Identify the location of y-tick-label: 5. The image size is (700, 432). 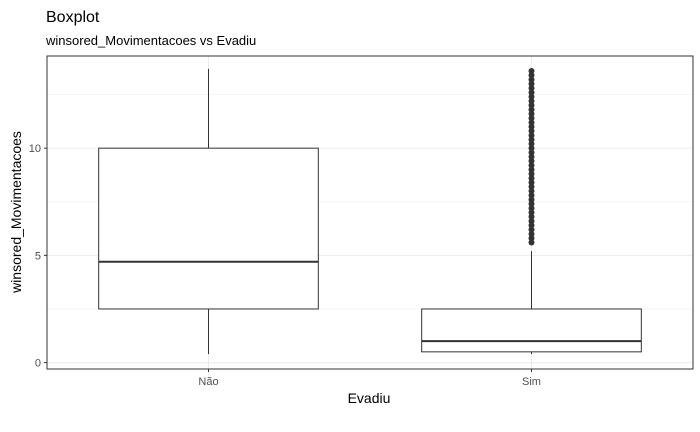
(38, 256).